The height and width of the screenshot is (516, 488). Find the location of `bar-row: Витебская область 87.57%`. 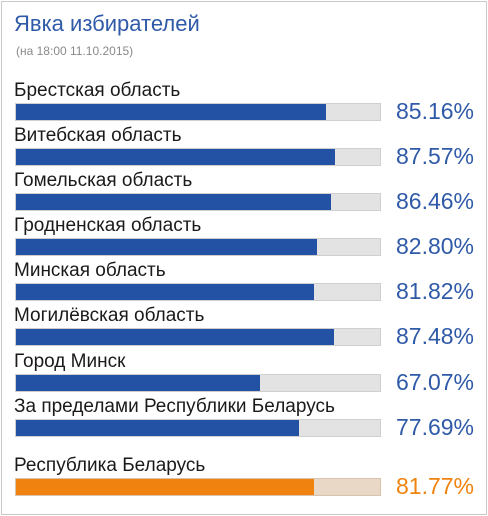

bar-row: Витебская область 87.57% is located at coordinates (245, 147).